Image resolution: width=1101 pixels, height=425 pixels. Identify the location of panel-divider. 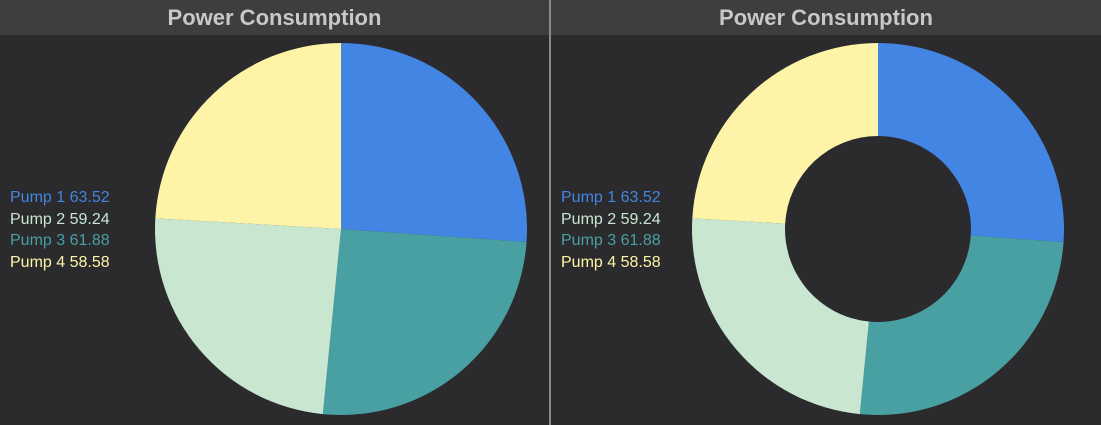
(550, 212).